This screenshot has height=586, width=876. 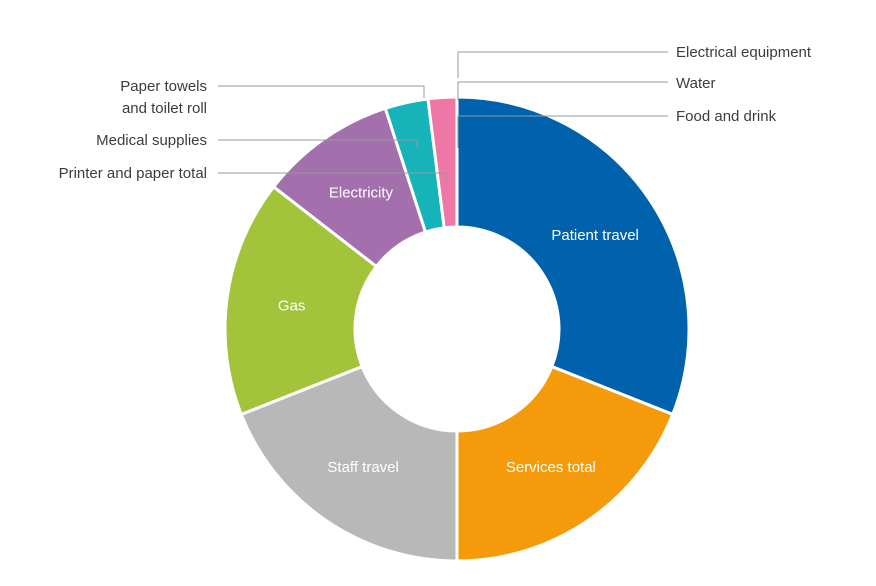 I want to click on label-printer-and-paper: Printer and paper total, so click(x=133, y=173).